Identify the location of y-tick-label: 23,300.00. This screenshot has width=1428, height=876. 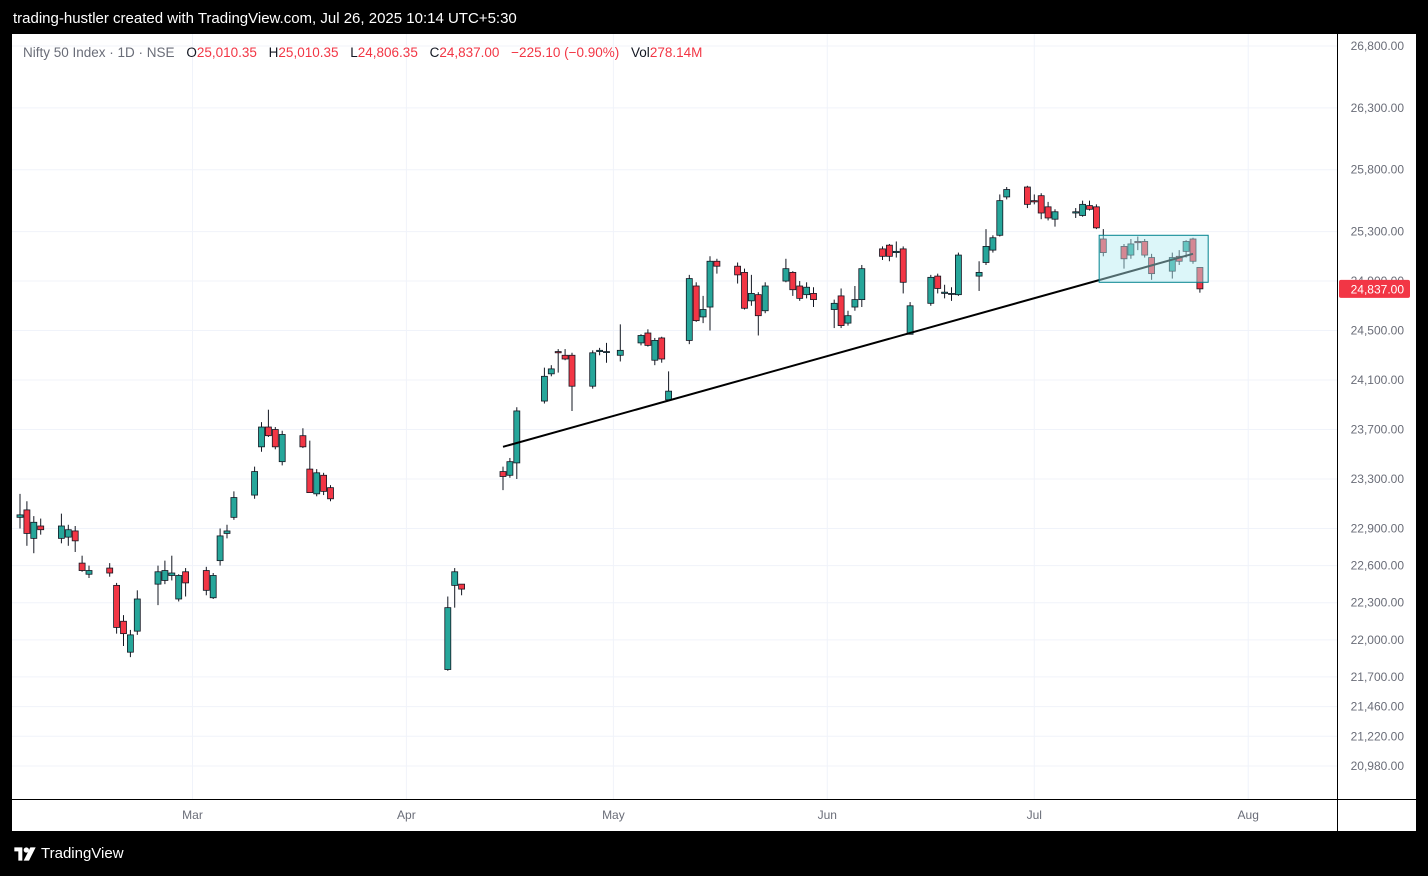
(1378, 479).